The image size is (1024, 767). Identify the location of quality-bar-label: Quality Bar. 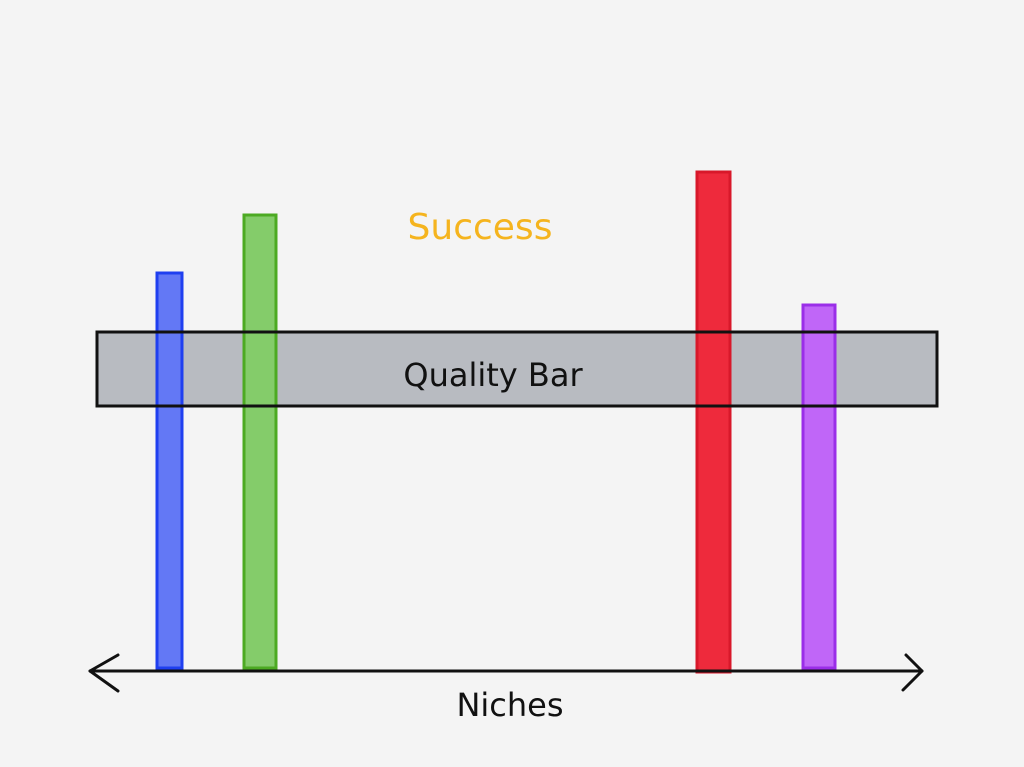
(493, 375).